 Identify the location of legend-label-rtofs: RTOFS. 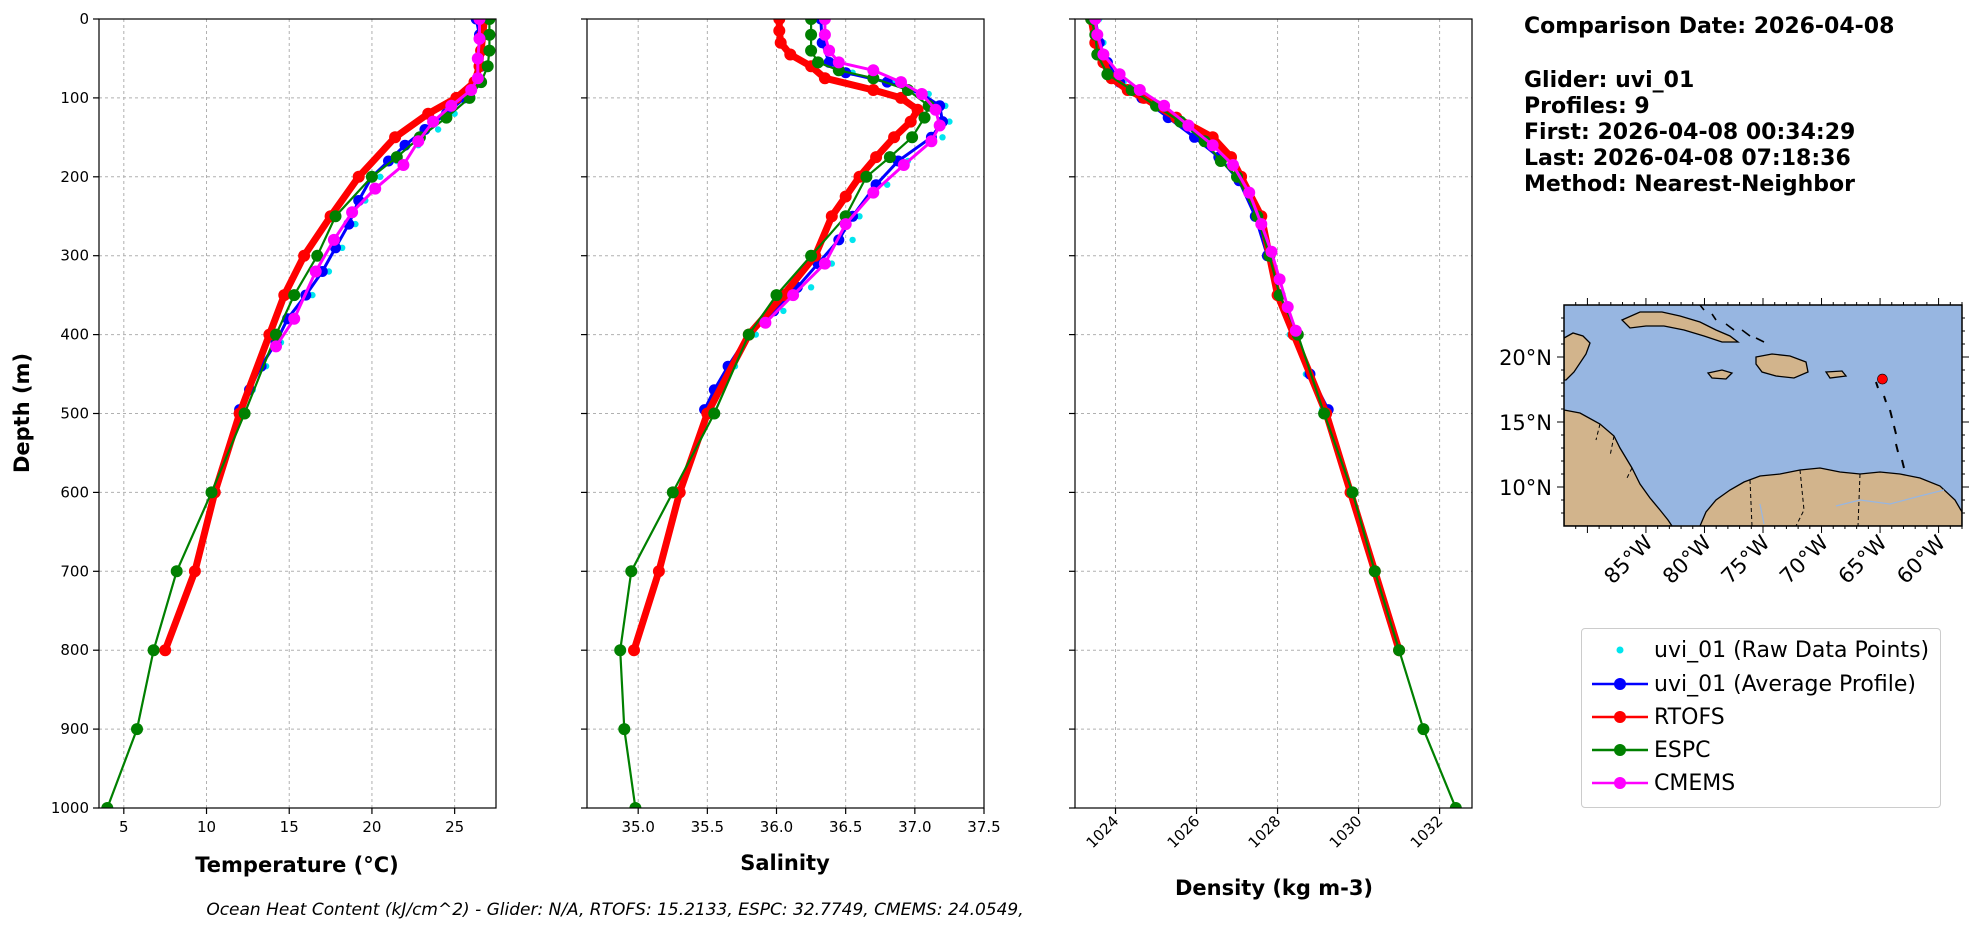
(1689, 717).